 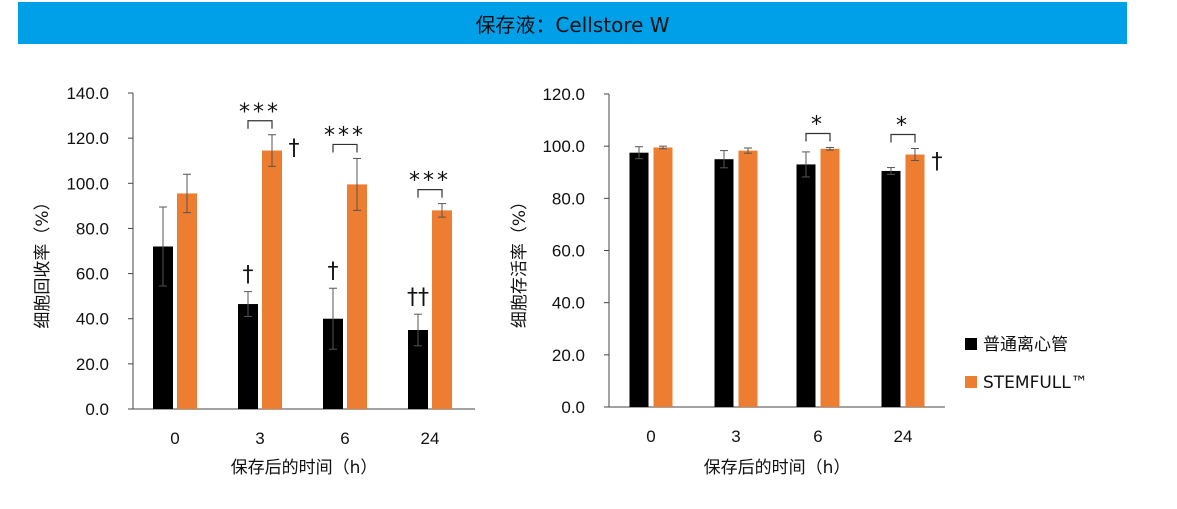 What do you see at coordinates (572, 23) in the screenshot?
I see `banner-title: 保存液：Cellstore W` at bounding box center [572, 23].